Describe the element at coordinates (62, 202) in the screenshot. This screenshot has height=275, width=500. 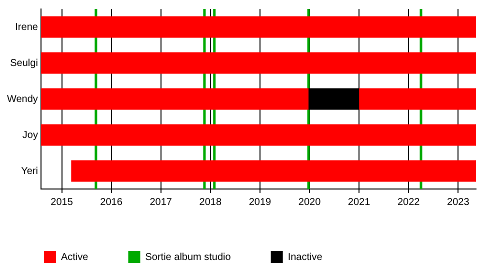
I see `x-tick-label: 2015` at that location.